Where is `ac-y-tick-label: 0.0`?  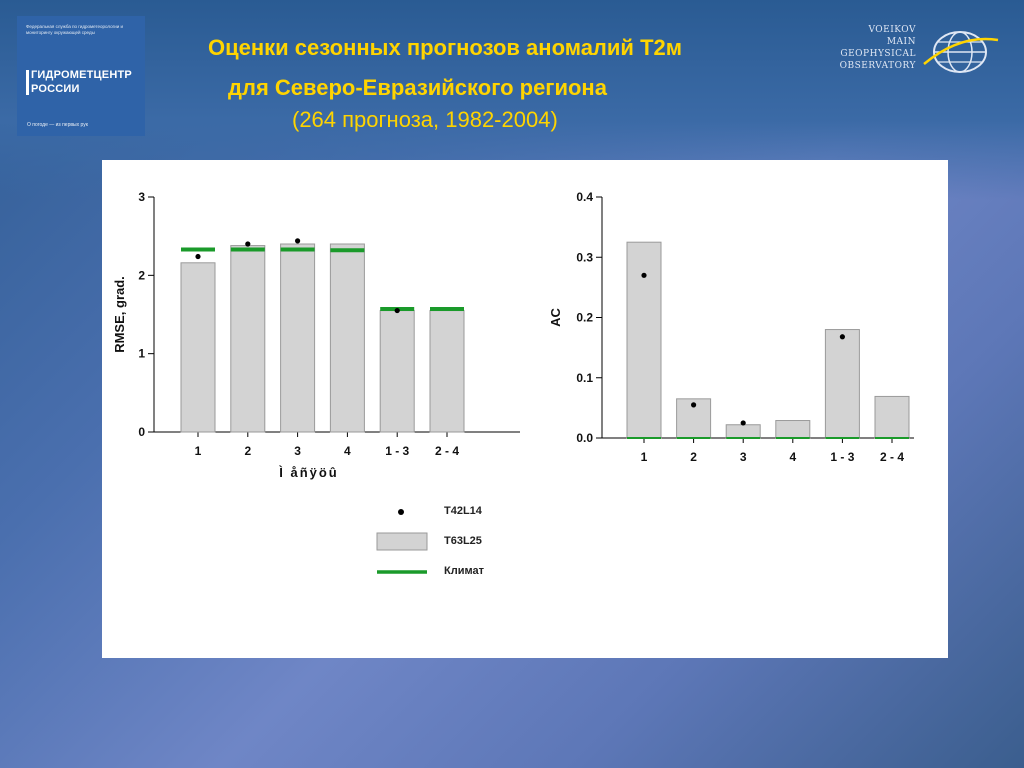
ac-y-tick-label: 0.0 is located at coordinates (584, 438).